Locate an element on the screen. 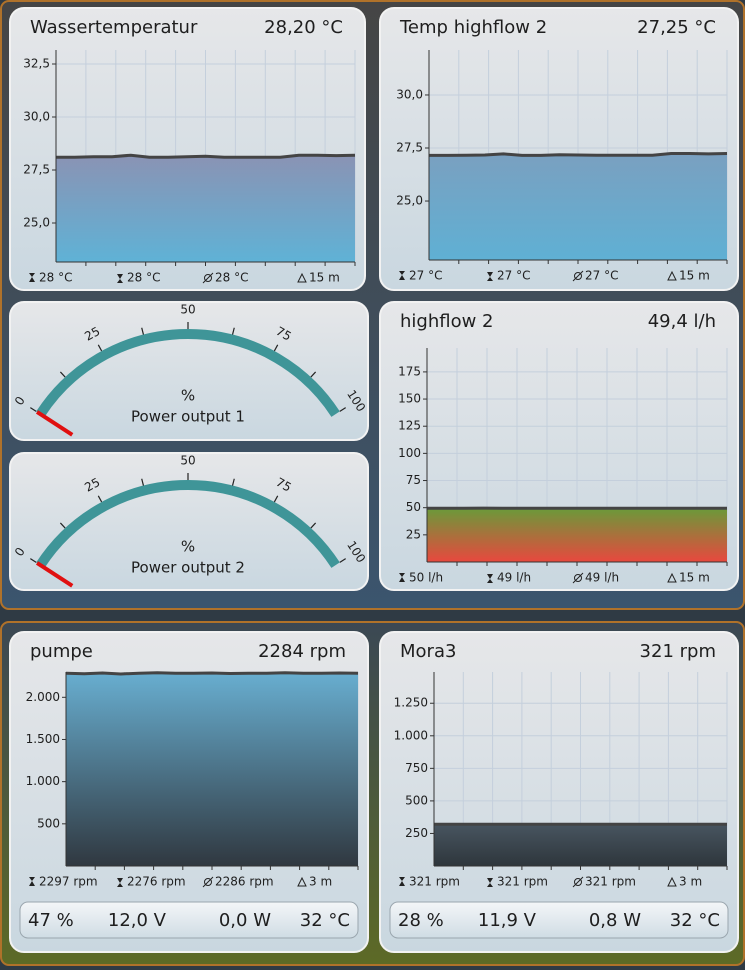 The width and height of the screenshot is (745, 970). panel-reading: 2284 rpm is located at coordinates (302, 651).